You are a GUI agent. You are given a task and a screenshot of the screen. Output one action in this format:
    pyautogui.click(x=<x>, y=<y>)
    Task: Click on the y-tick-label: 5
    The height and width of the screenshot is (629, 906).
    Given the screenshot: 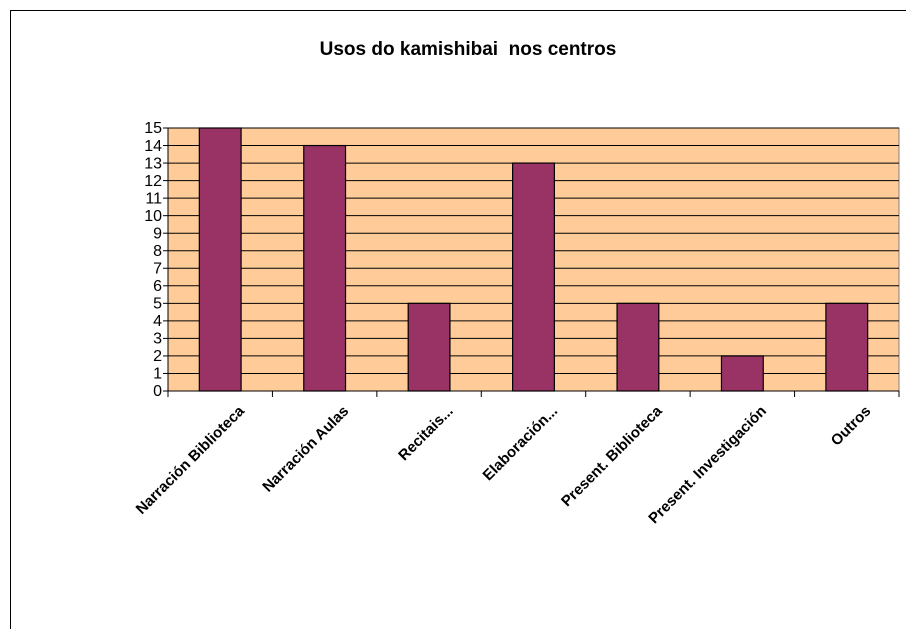 What is the action you would take?
    pyautogui.click(x=157, y=304)
    